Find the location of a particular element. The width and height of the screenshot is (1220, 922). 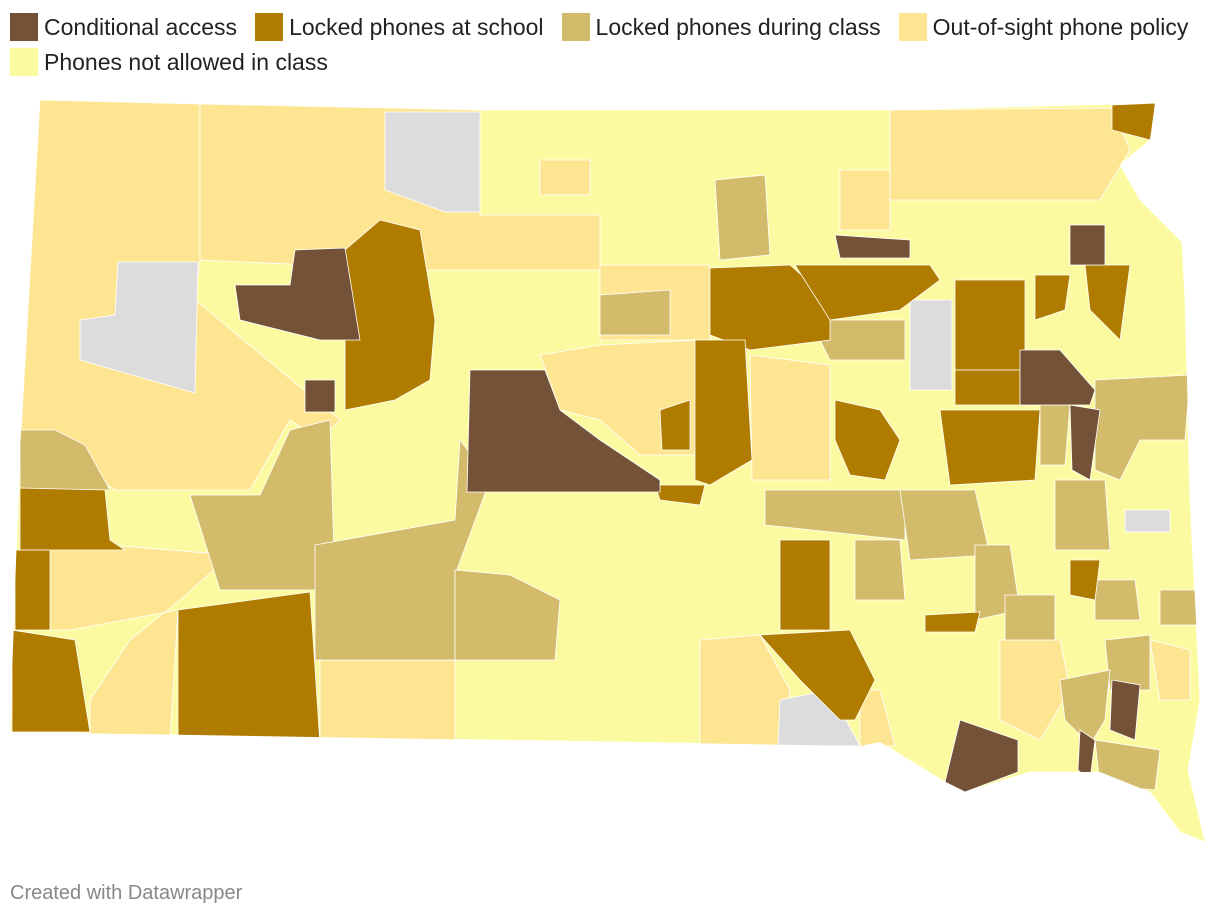

credit: Created with Datawrapper is located at coordinates (126, 893).